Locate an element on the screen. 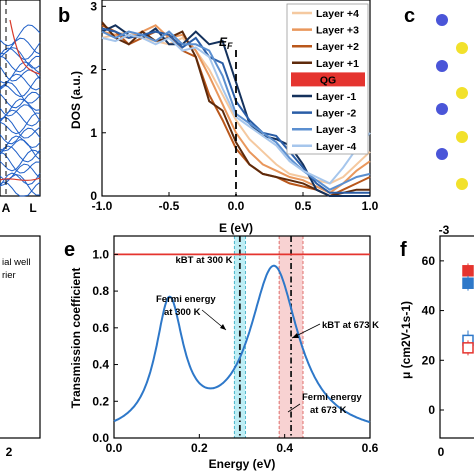  mob-yticks: 0 20 40 60 is located at coordinates (433, 335).